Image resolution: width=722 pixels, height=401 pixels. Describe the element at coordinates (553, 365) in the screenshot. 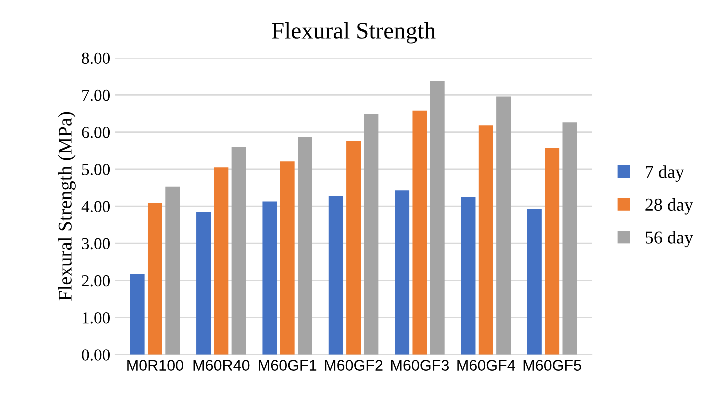

I see `x-tick-label: M60GF5` at that location.